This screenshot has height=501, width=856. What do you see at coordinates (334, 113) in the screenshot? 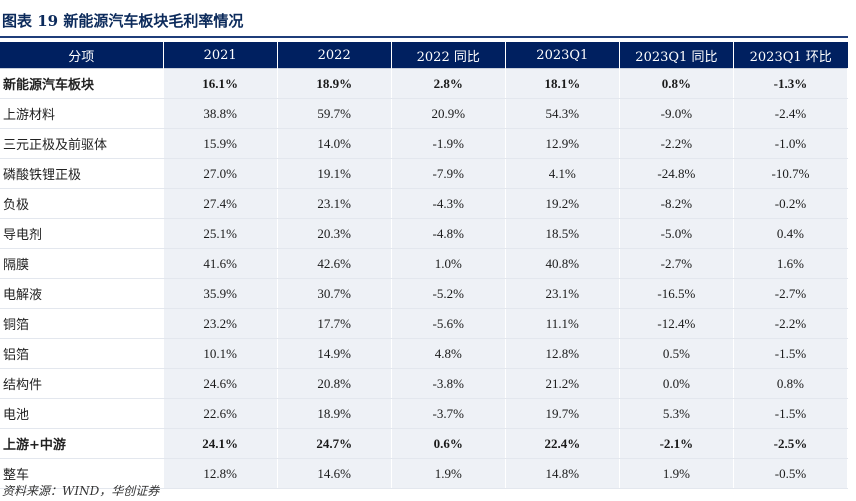
I see `table-cell: 59.7%` at bounding box center [334, 113].